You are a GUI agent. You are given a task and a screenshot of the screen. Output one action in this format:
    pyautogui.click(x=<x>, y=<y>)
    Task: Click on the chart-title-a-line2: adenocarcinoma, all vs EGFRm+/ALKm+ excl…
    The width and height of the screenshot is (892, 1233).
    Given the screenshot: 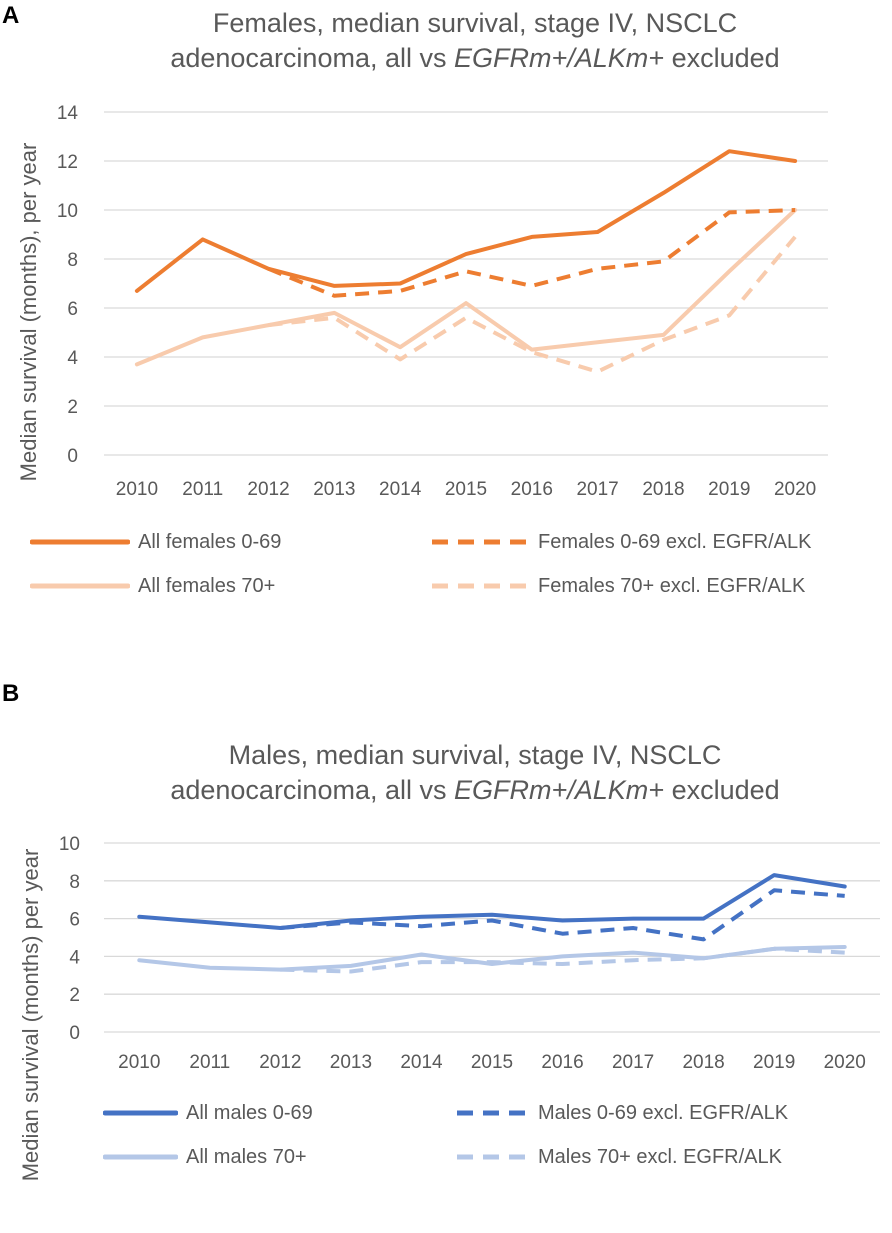 What is the action you would take?
    pyautogui.click(x=475, y=58)
    